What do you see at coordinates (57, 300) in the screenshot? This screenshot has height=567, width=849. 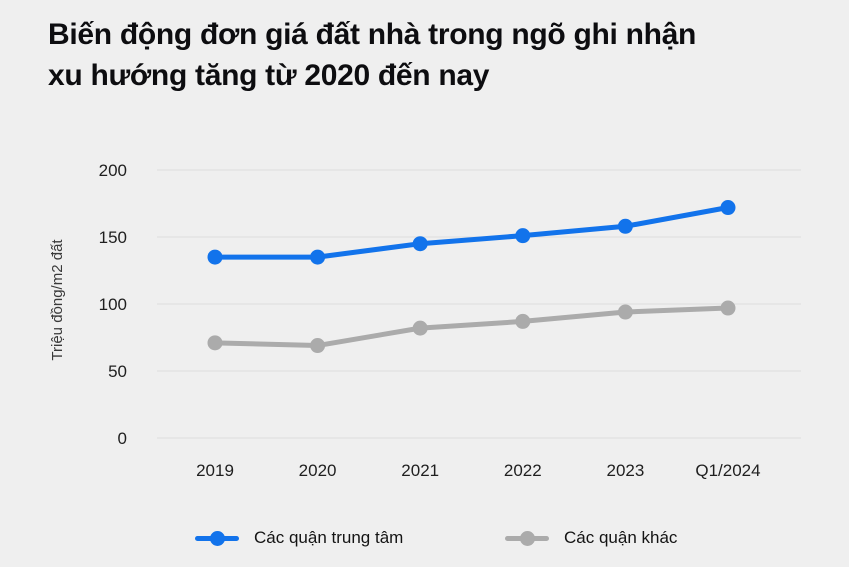 I see `y-axis-title: Triệu đồng/m2 đất` at bounding box center [57, 300].